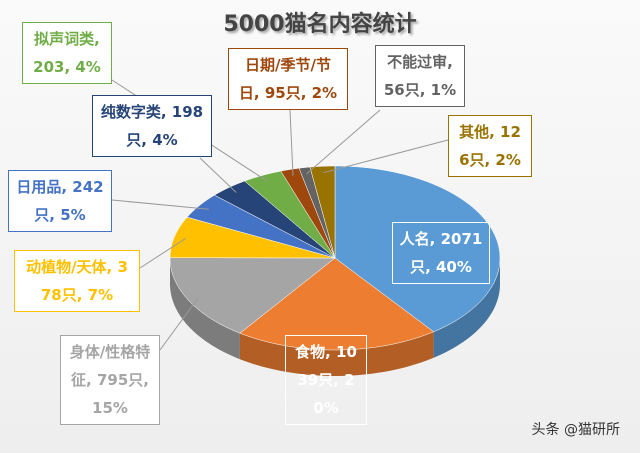  What do you see at coordinates (67, 53) in the screenshot?
I see `data-label: 拟声词类, 203, 4%` at bounding box center [67, 53].